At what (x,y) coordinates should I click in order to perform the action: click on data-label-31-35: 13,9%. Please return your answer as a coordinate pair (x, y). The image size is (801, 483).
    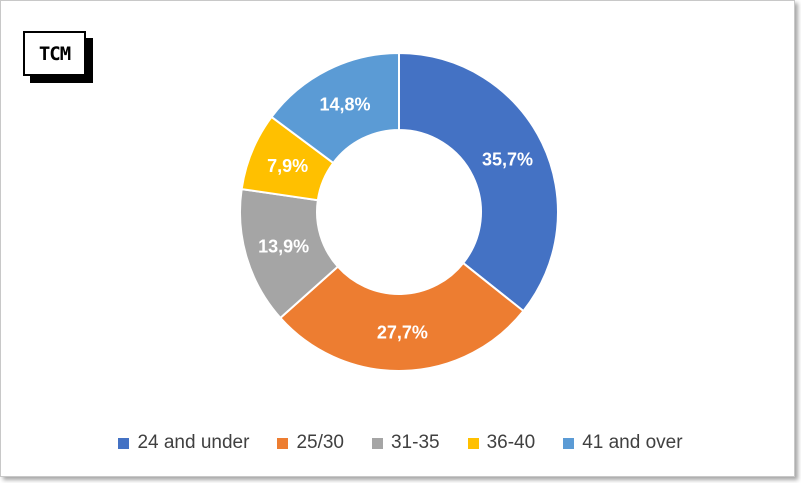
    Looking at the image, I should click on (283, 247).